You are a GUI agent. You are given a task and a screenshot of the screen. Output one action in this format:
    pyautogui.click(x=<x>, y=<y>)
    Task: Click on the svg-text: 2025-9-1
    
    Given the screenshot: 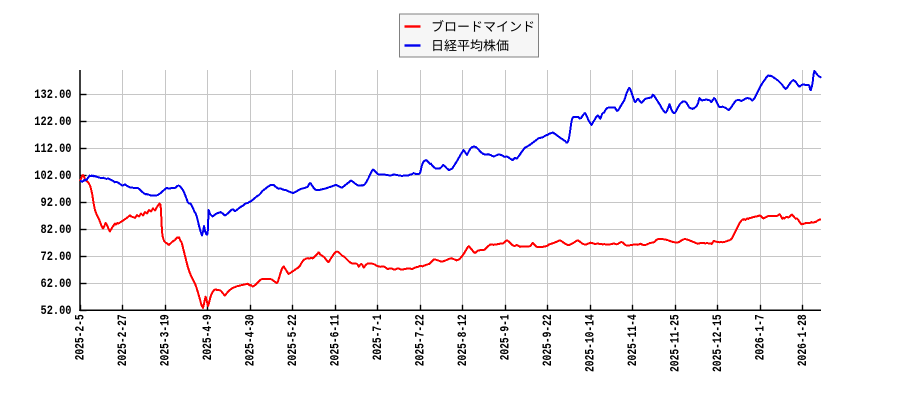 What is the action you would take?
    pyautogui.click(x=505, y=337)
    